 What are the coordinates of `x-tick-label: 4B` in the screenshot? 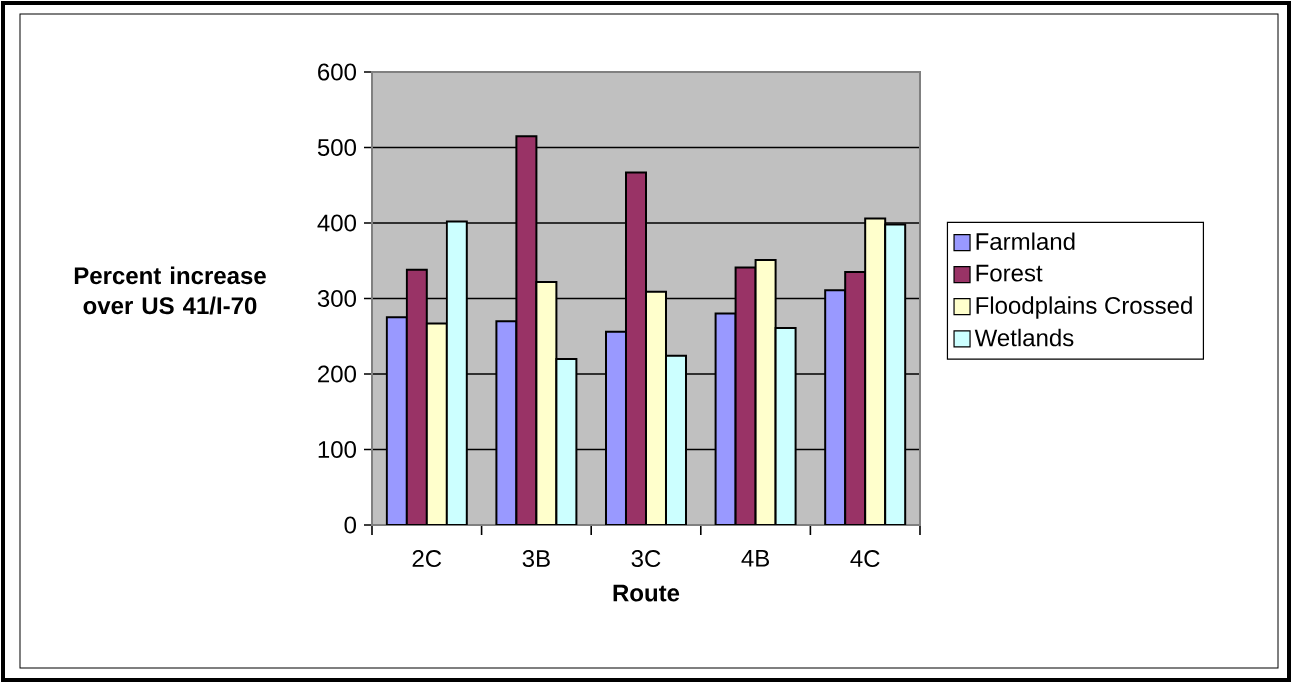 It's located at (755, 558).